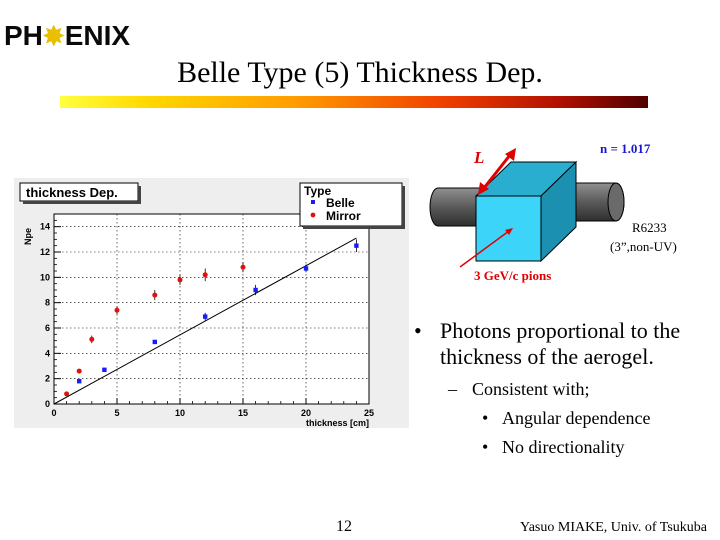  I want to click on y-tick-label: 12, so click(45, 252).